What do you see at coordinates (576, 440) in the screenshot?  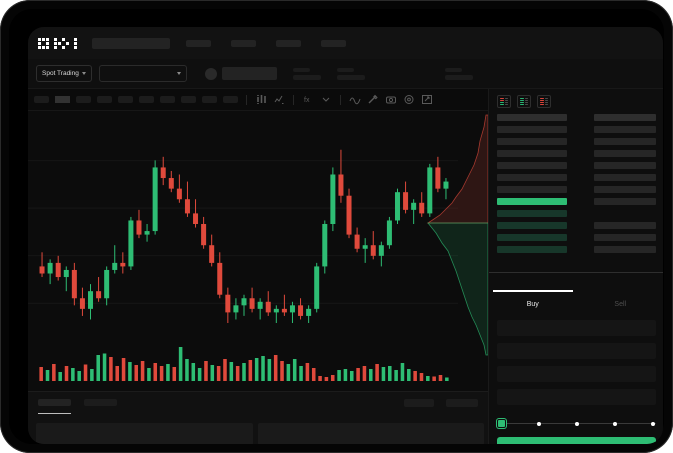 I see `submit-buy-button` at bounding box center [576, 440].